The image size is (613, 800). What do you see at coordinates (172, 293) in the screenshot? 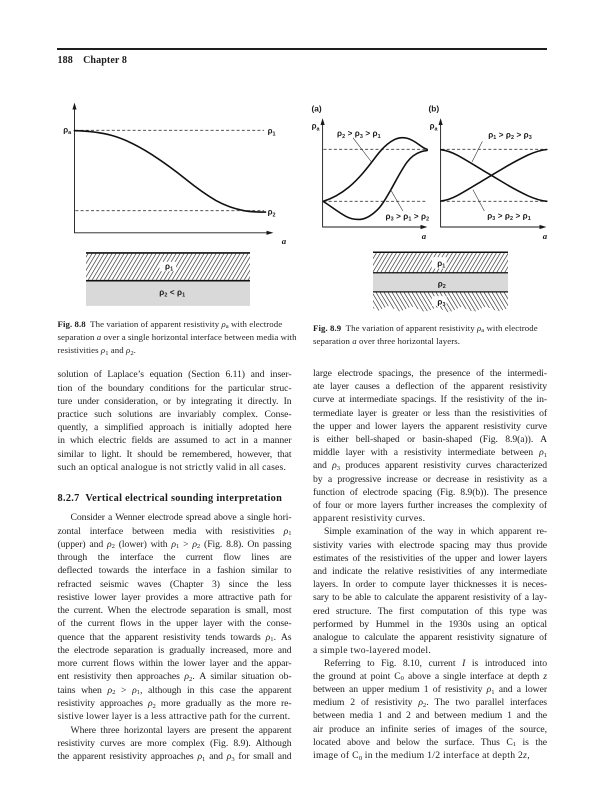
I see `svg-text: ρ2 < ρ1` at bounding box center [172, 293].